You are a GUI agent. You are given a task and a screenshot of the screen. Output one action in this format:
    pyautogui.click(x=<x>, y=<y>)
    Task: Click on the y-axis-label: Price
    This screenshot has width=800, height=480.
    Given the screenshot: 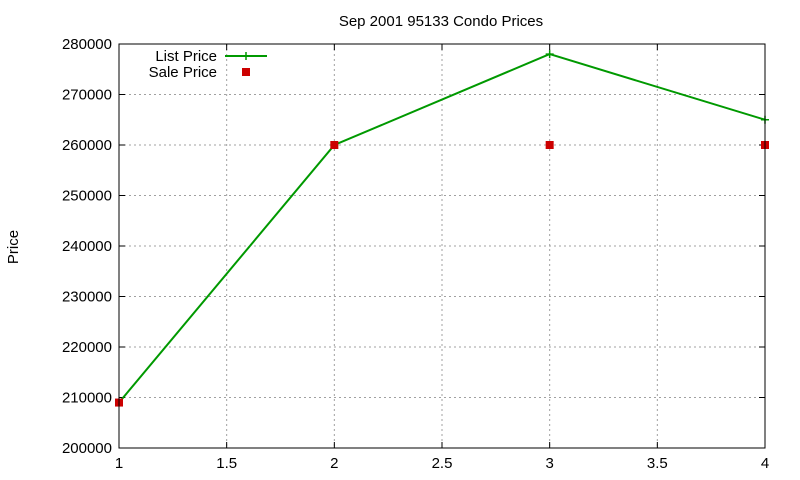 What is the action you would take?
    pyautogui.click(x=13, y=247)
    